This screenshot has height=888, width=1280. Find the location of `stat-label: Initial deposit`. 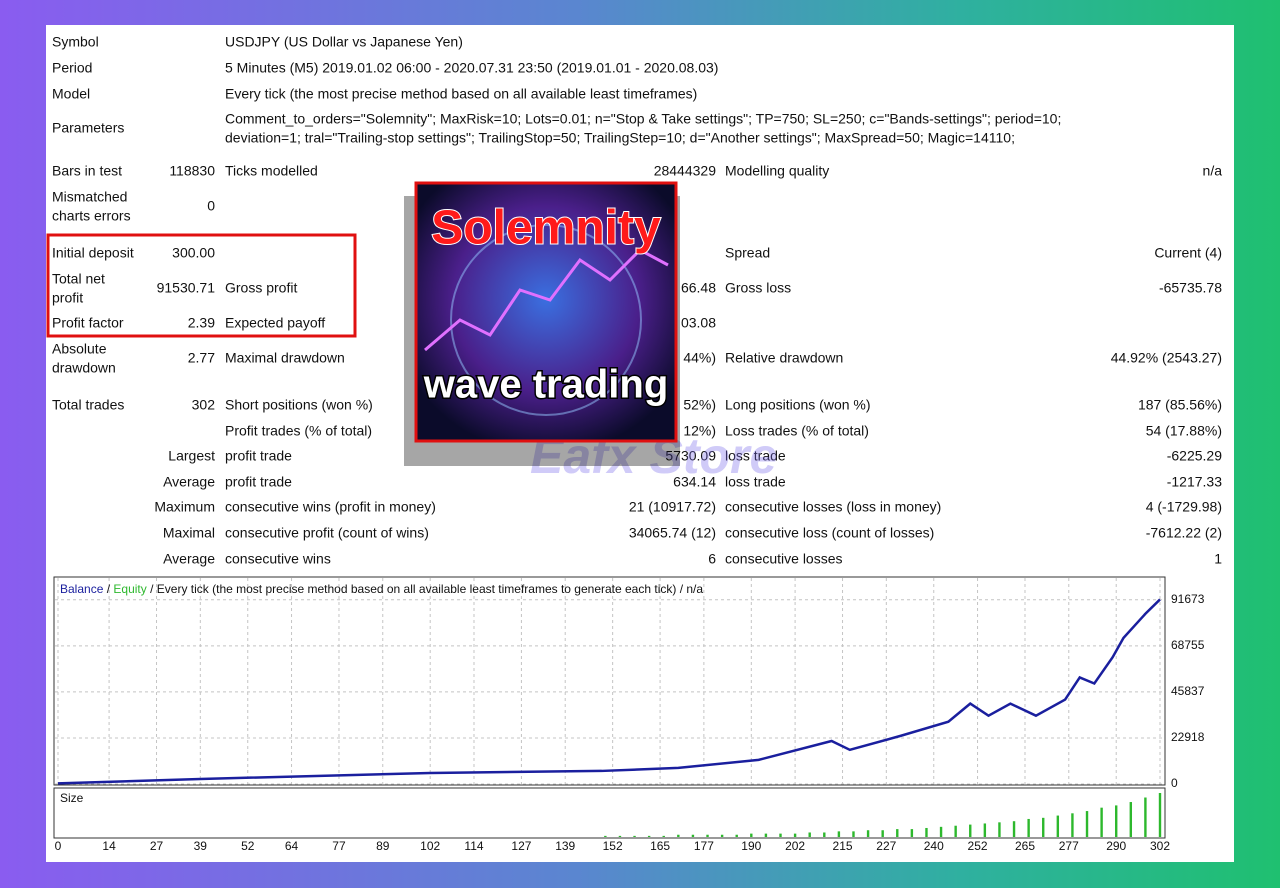

stat-label: Initial deposit is located at coordinates (93, 253).